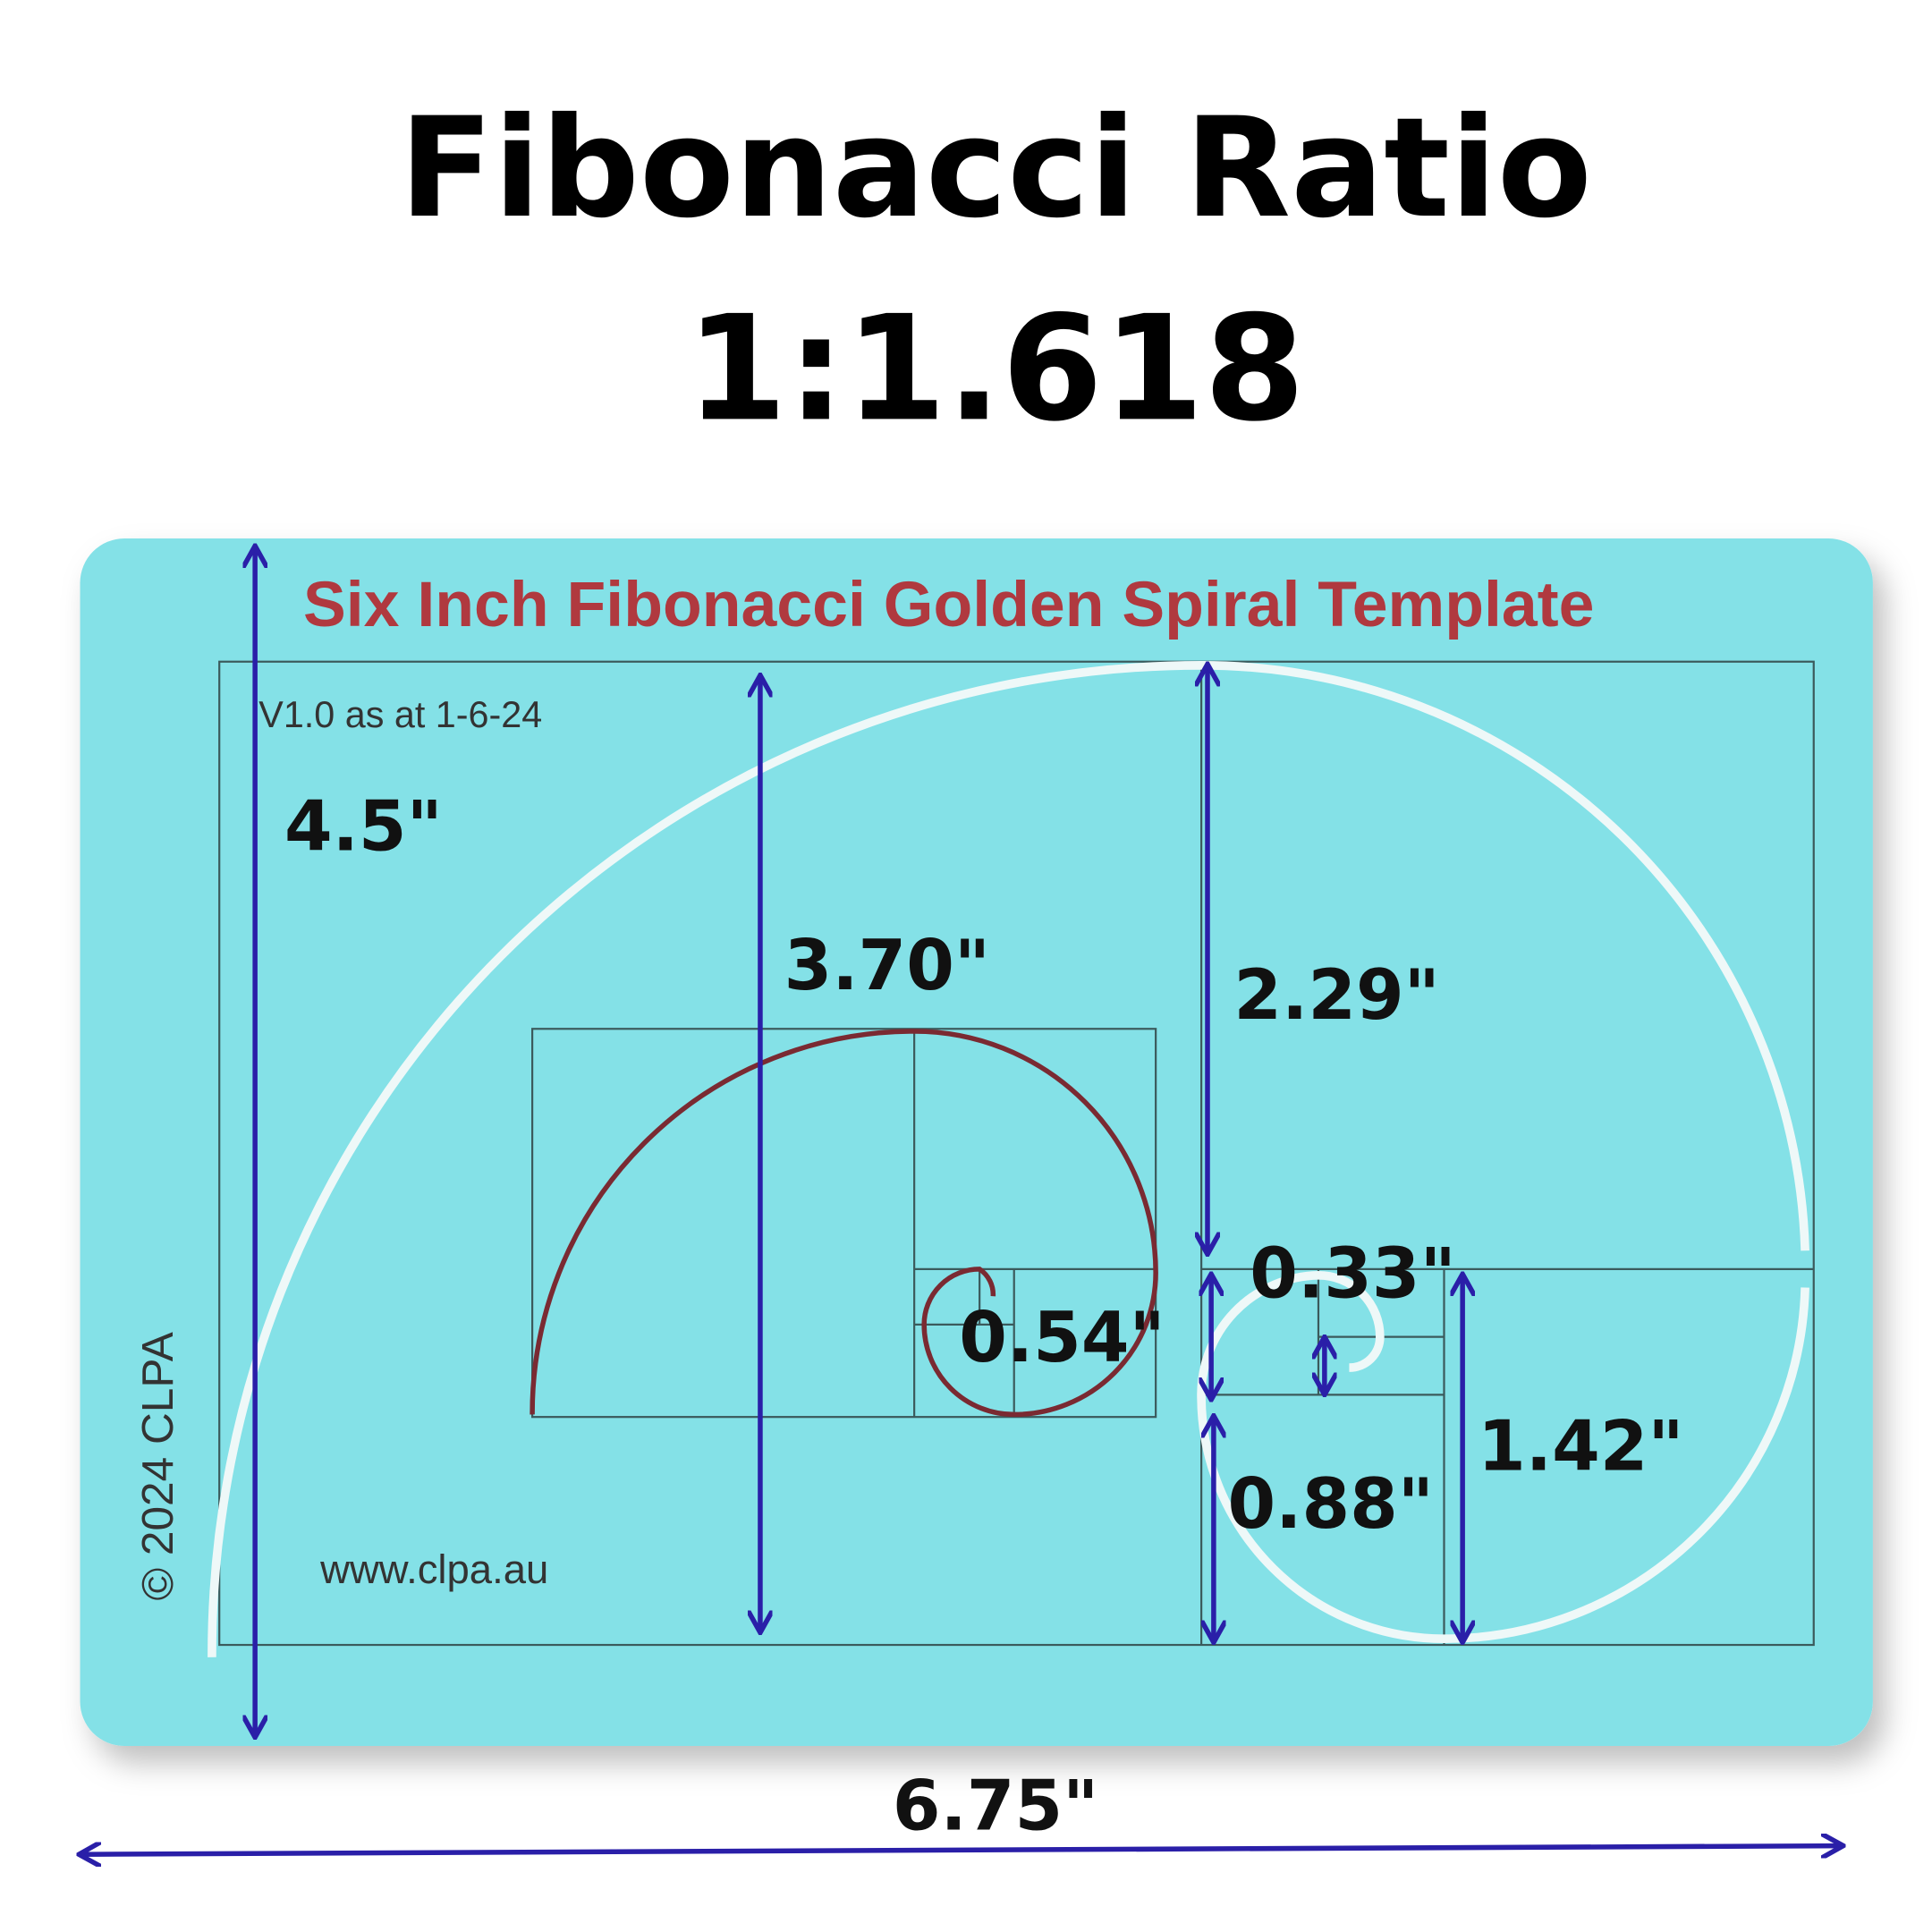 This screenshot has width=1932, height=1932. Describe the element at coordinates (995, 169) in the screenshot. I see `title: Fibonacci Ratio` at that location.